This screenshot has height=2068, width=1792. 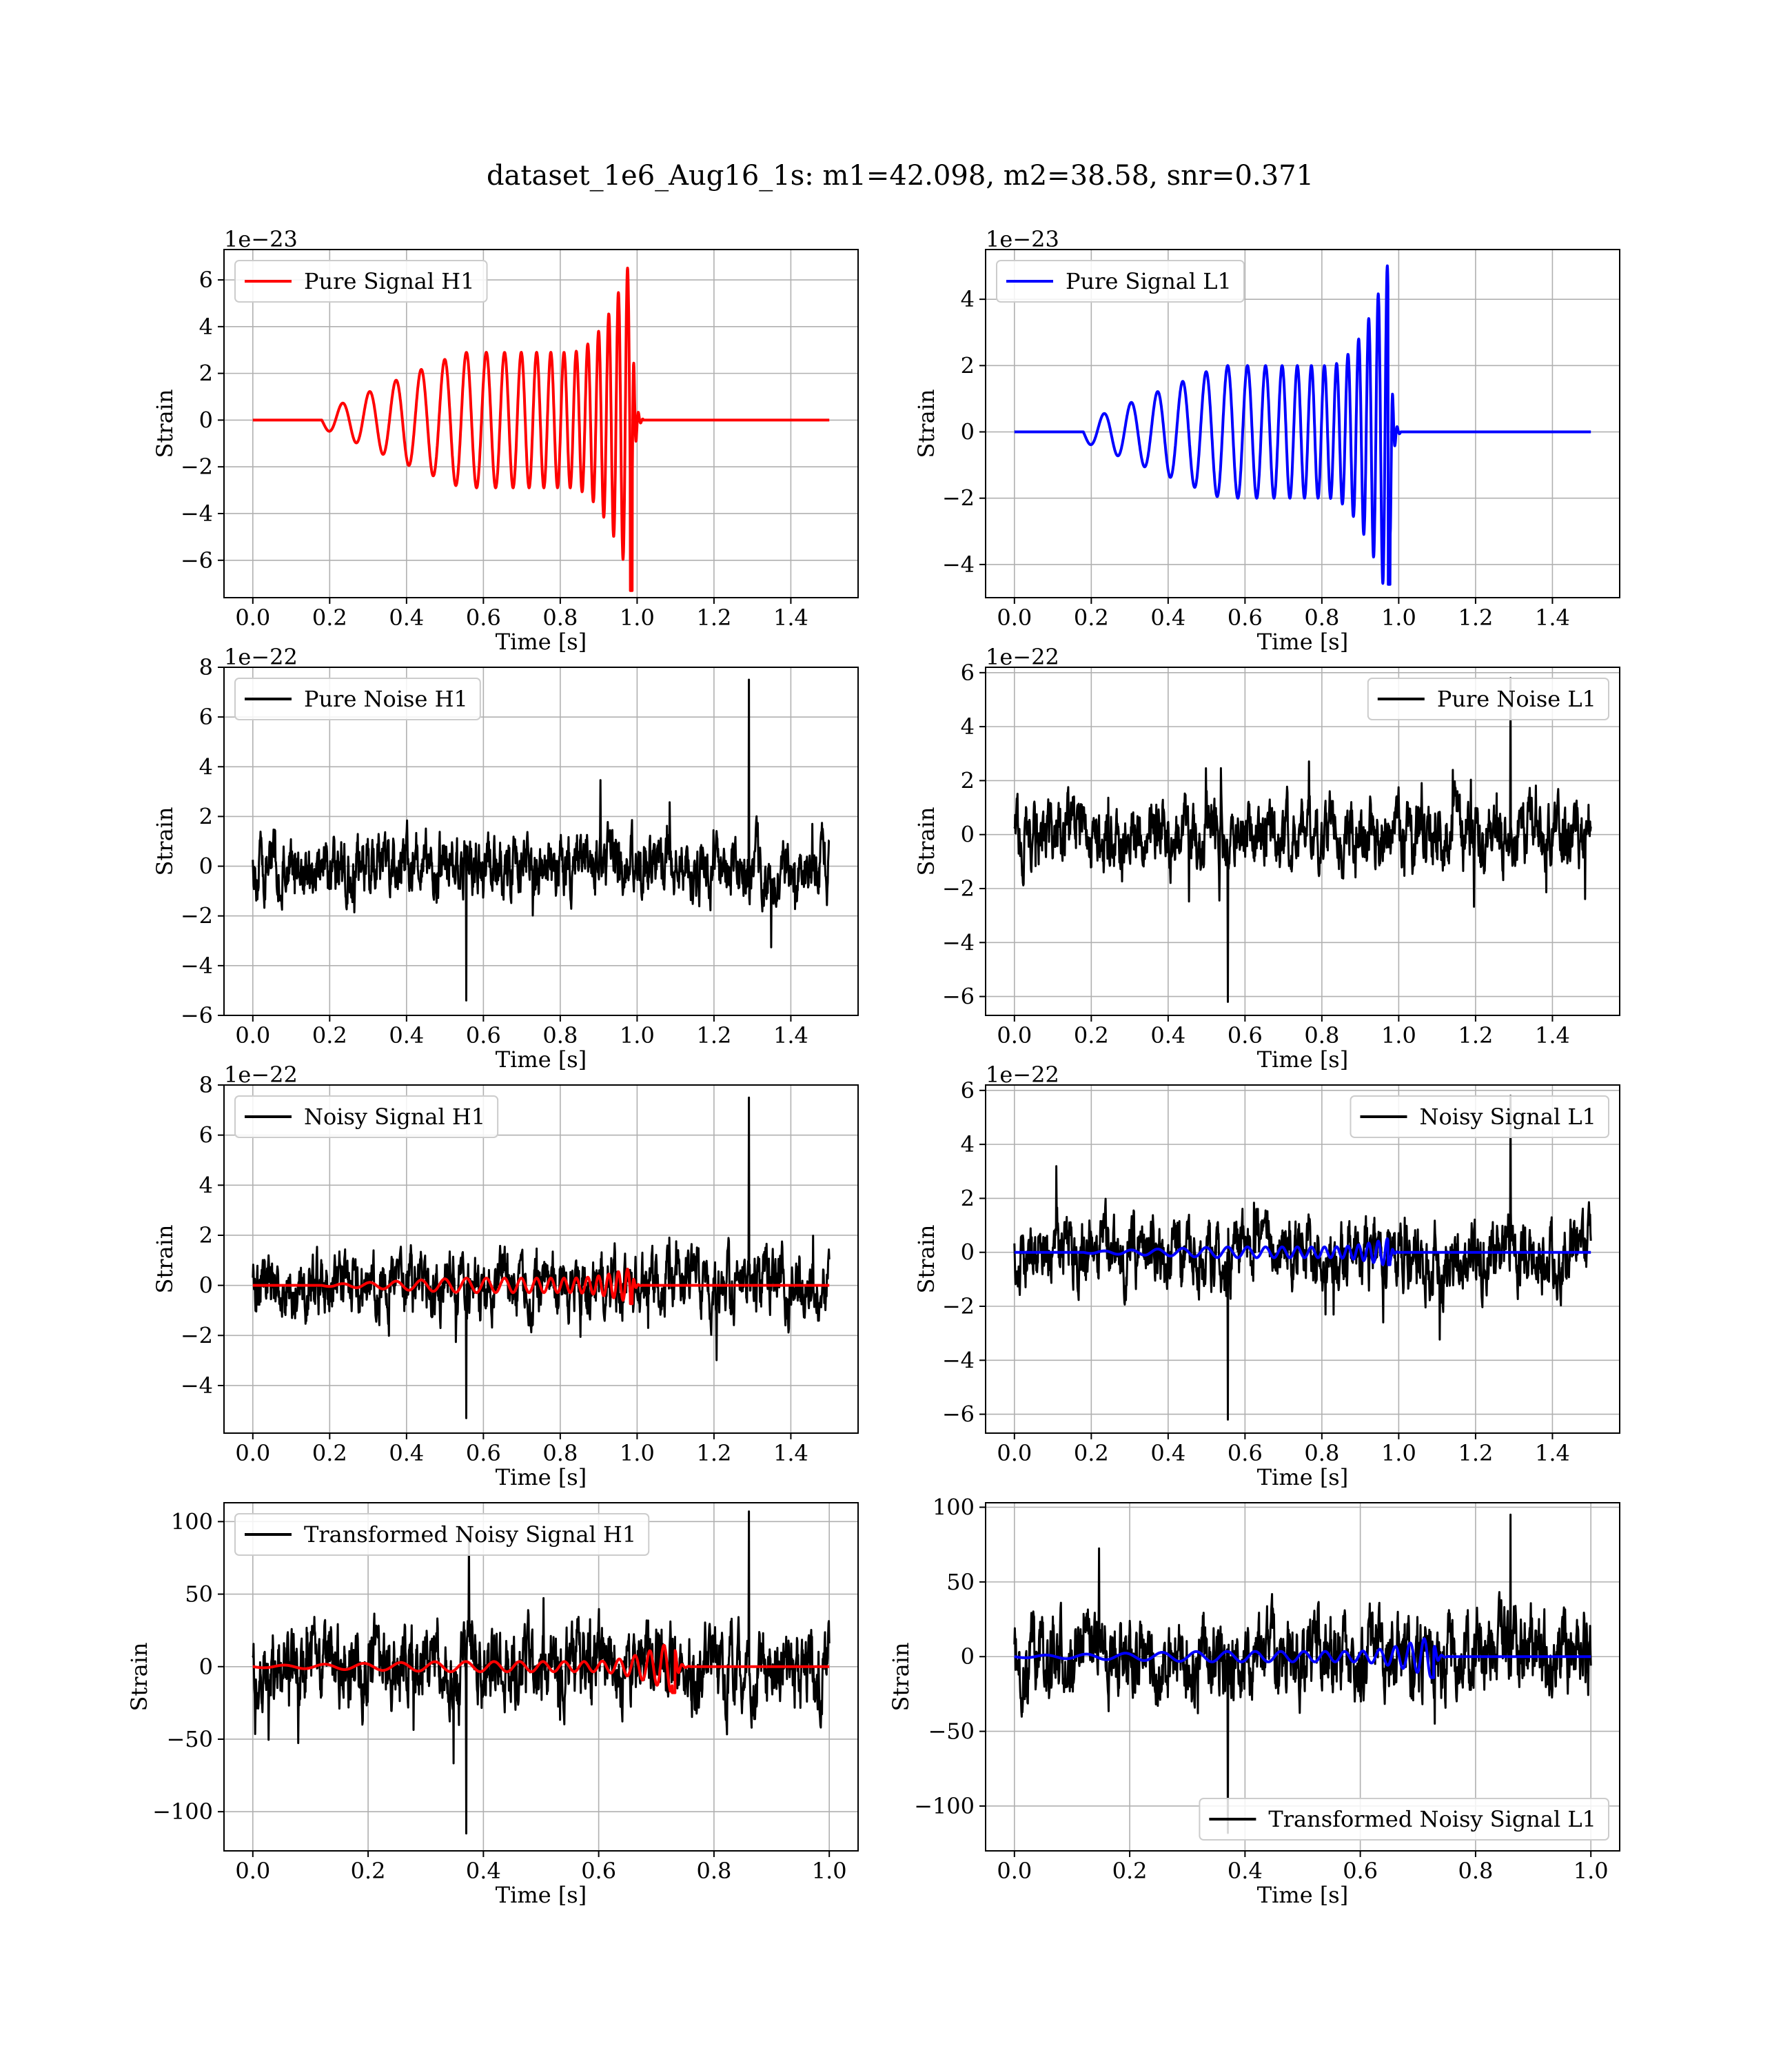 I want to click on legend-label: Pure Signal L1, so click(x=1149, y=281).